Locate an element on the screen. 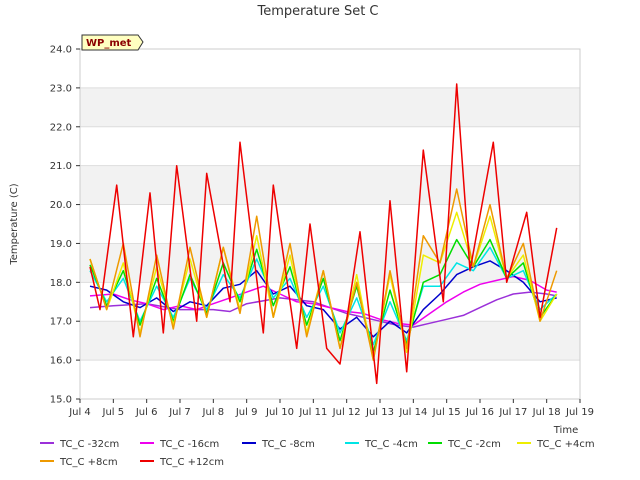 This screenshot has height=480, width=640. y-axis-ticks: 15.0 16.0 17.0 18.0 19.0 20.0 21.0 22.0 23.0 24.0 is located at coordinates (65, 225).